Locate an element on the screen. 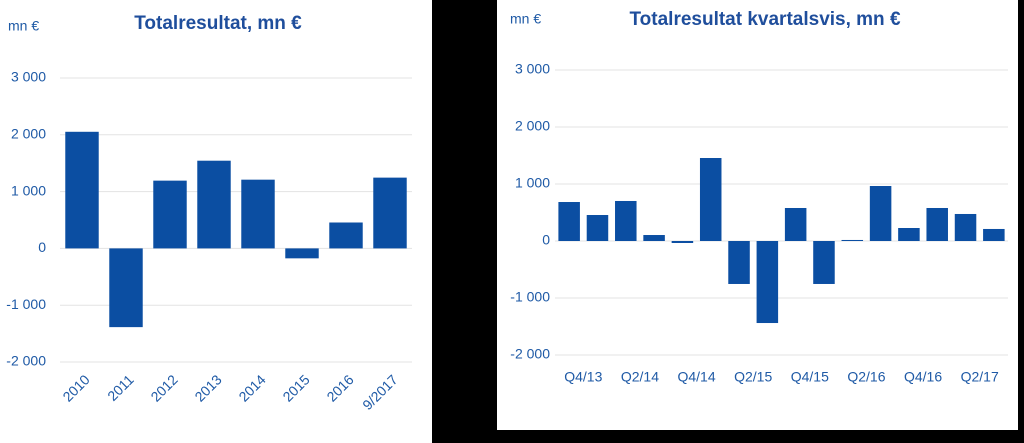 This screenshot has width=1024, height=443. x-tick-label: Q4/13 is located at coordinates (583, 377).